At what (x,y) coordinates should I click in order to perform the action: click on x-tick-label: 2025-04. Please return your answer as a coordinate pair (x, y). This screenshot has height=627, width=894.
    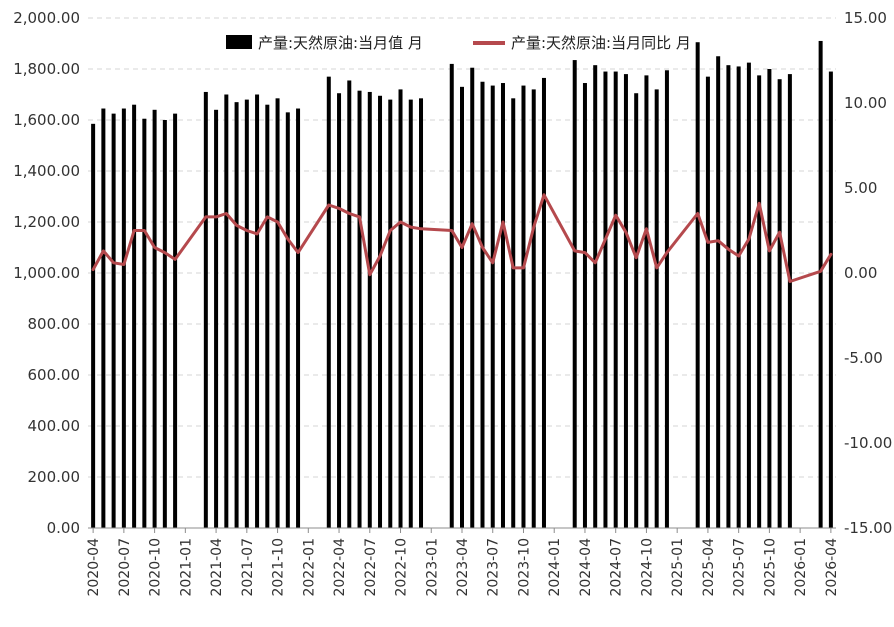
    Looking at the image, I should click on (709, 567).